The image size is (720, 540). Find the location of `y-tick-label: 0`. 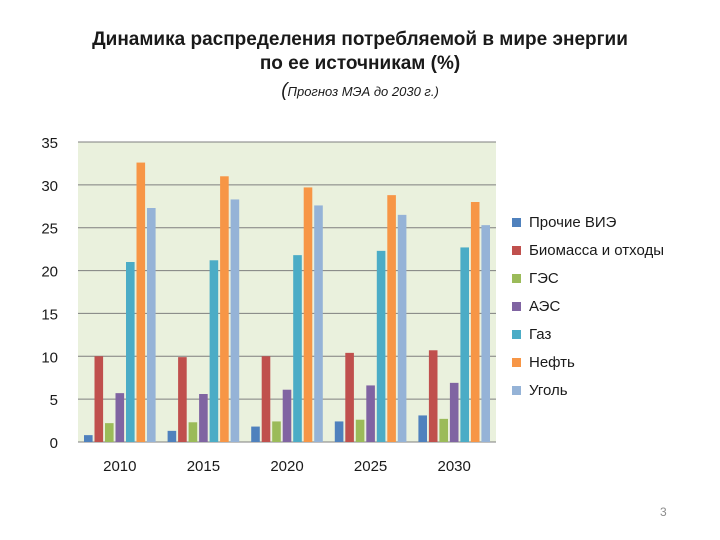

y-tick-label: 0 is located at coordinates (54, 443).